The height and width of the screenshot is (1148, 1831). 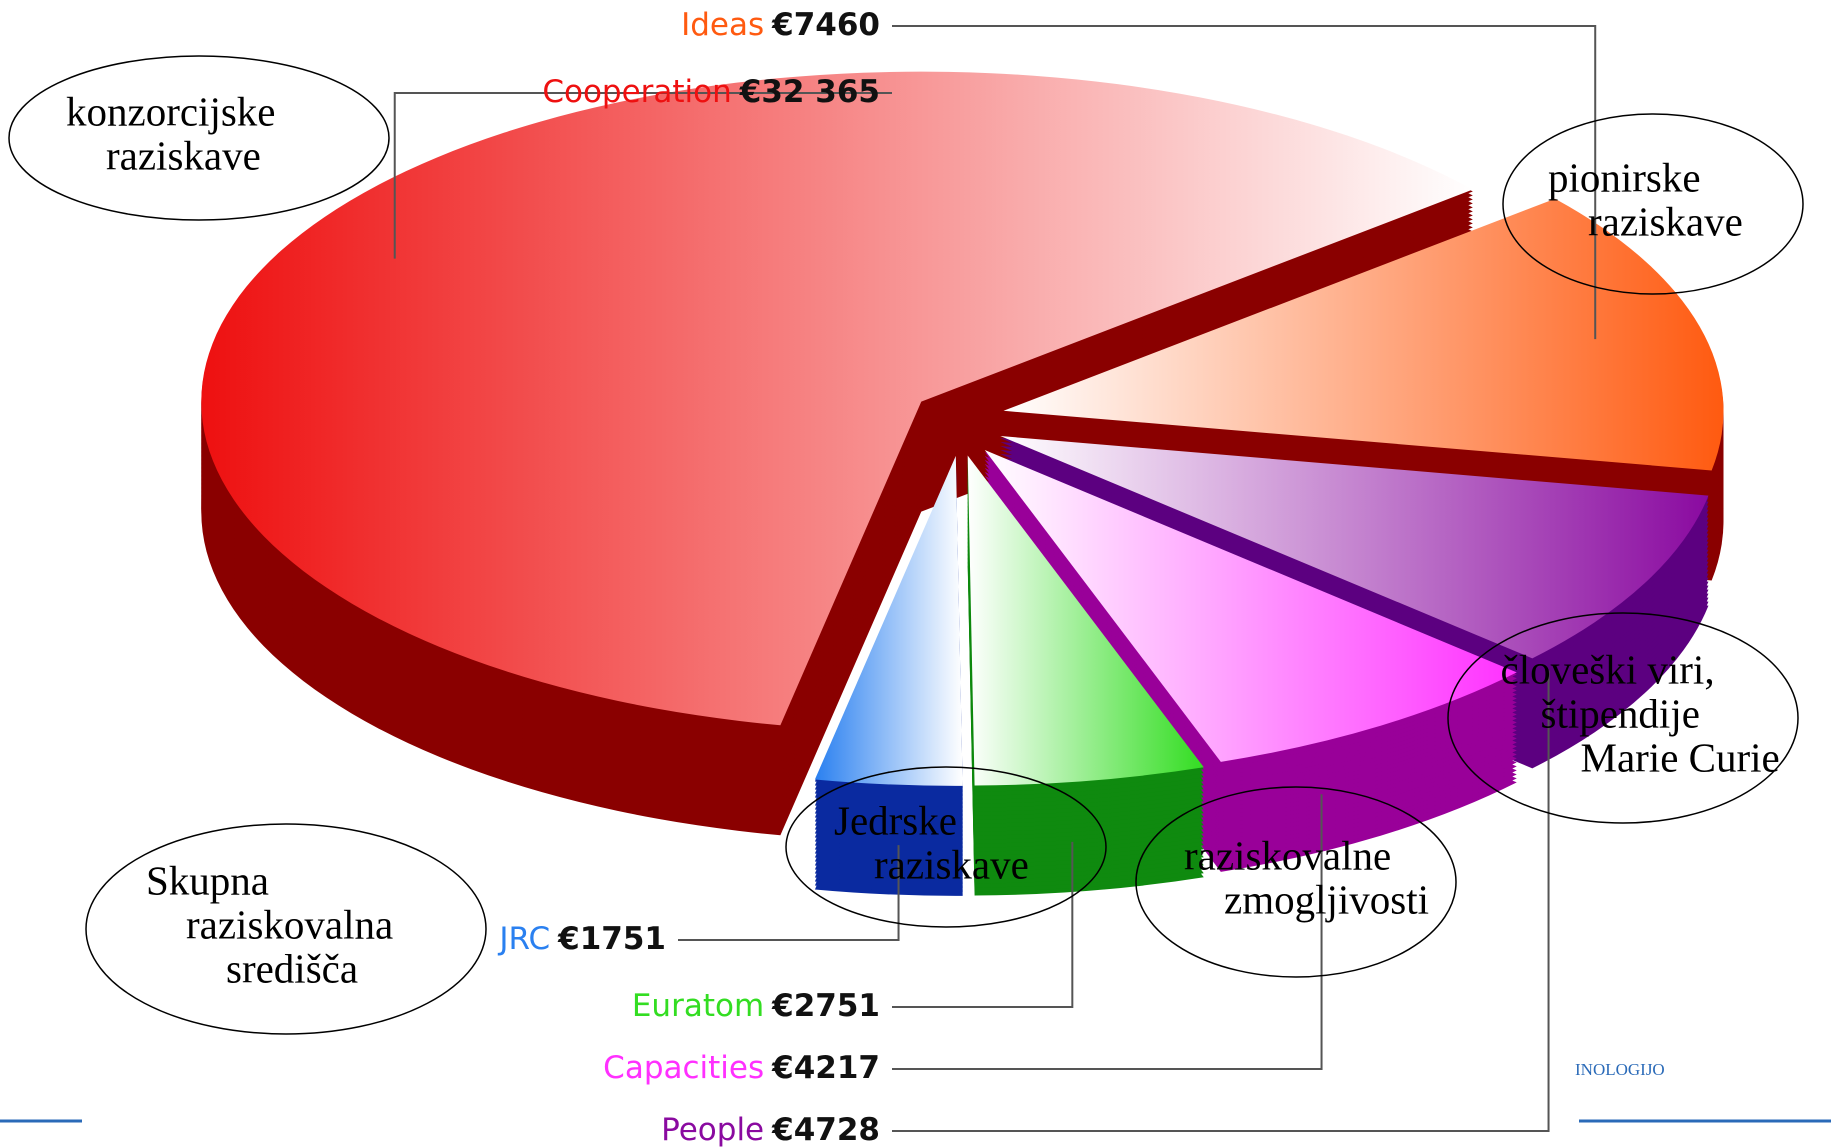 I want to click on annotation-text: človeški viri,, so click(x=1608, y=669).